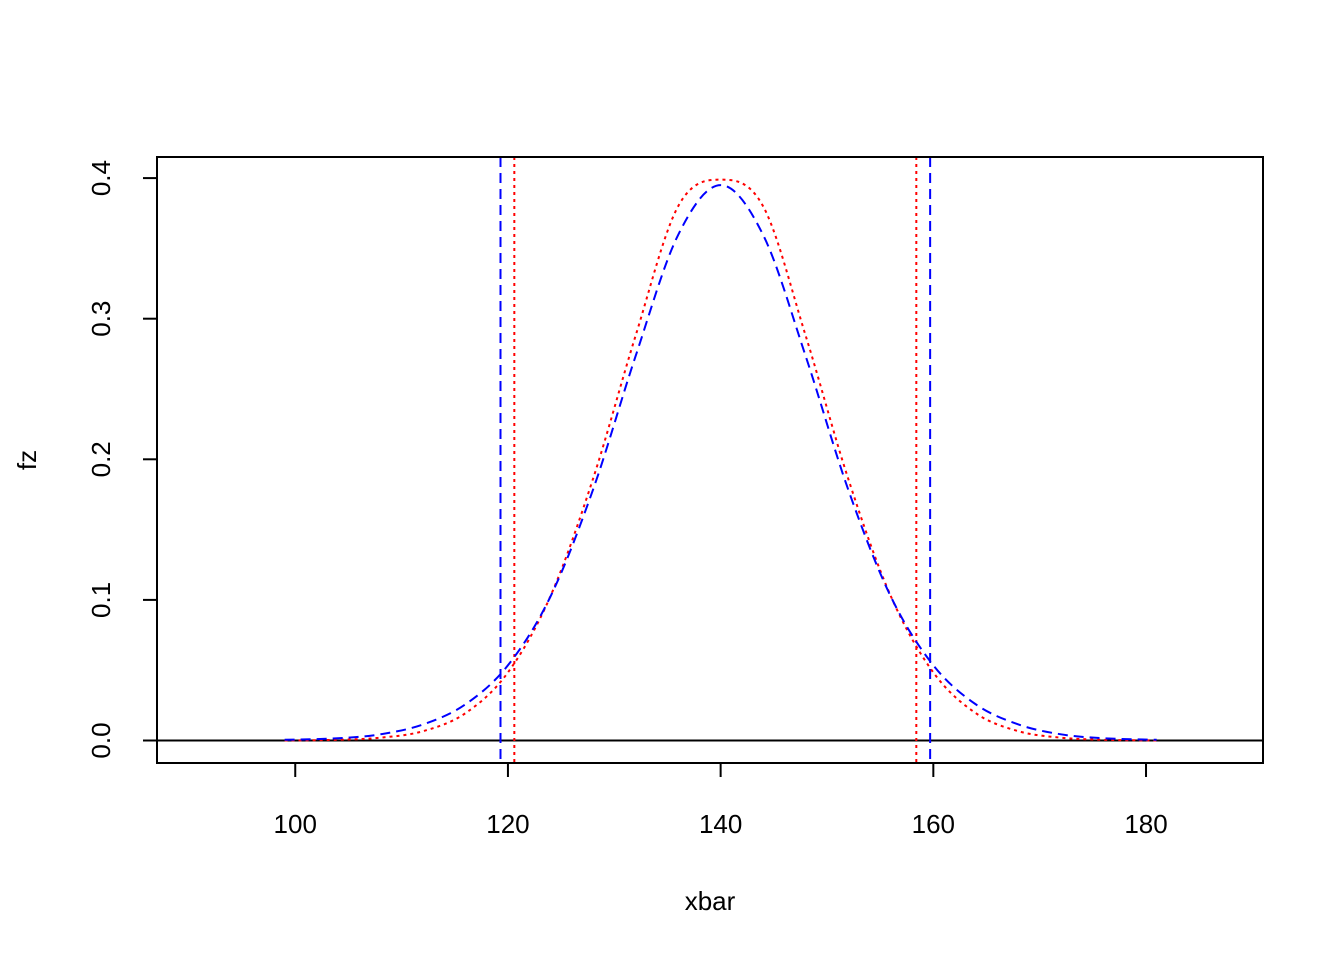  I want to click on x-tick-label-3: 160, so click(933, 824).